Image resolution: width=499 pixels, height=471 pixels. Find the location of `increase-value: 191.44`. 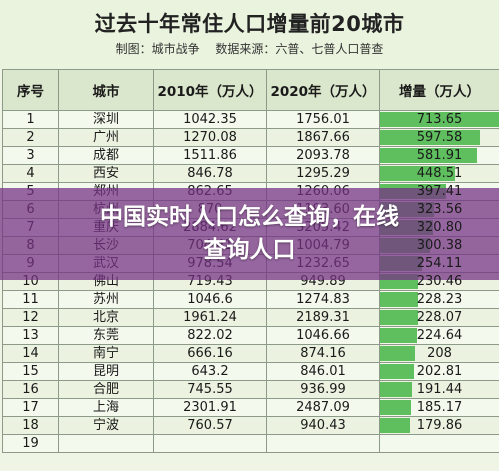

increase-value: 191.44 is located at coordinates (439, 389).